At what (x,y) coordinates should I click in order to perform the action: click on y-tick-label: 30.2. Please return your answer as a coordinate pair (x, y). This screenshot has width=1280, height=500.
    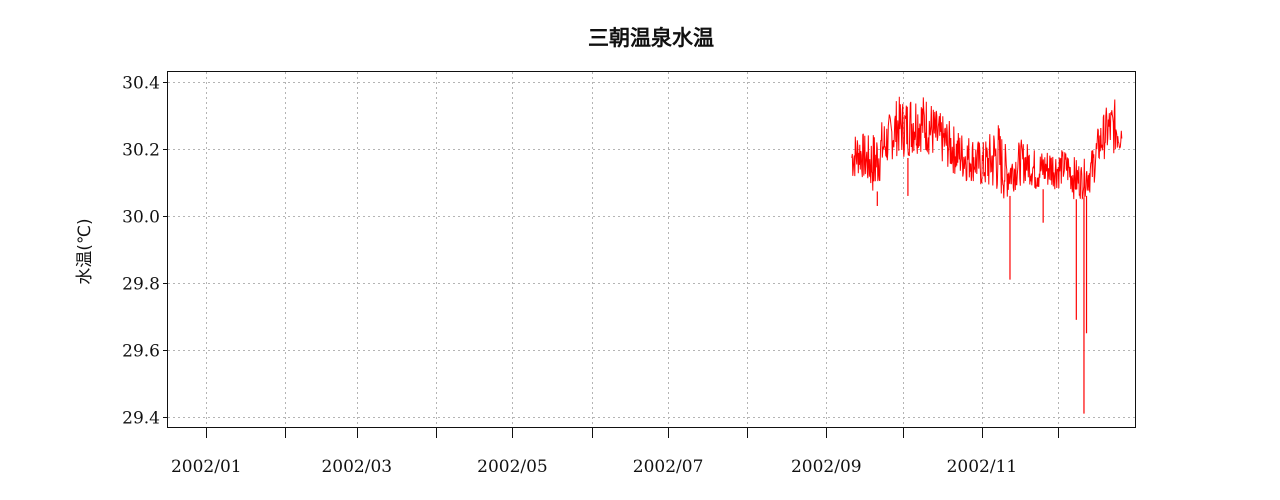
    Looking at the image, I should click on (141, 151).